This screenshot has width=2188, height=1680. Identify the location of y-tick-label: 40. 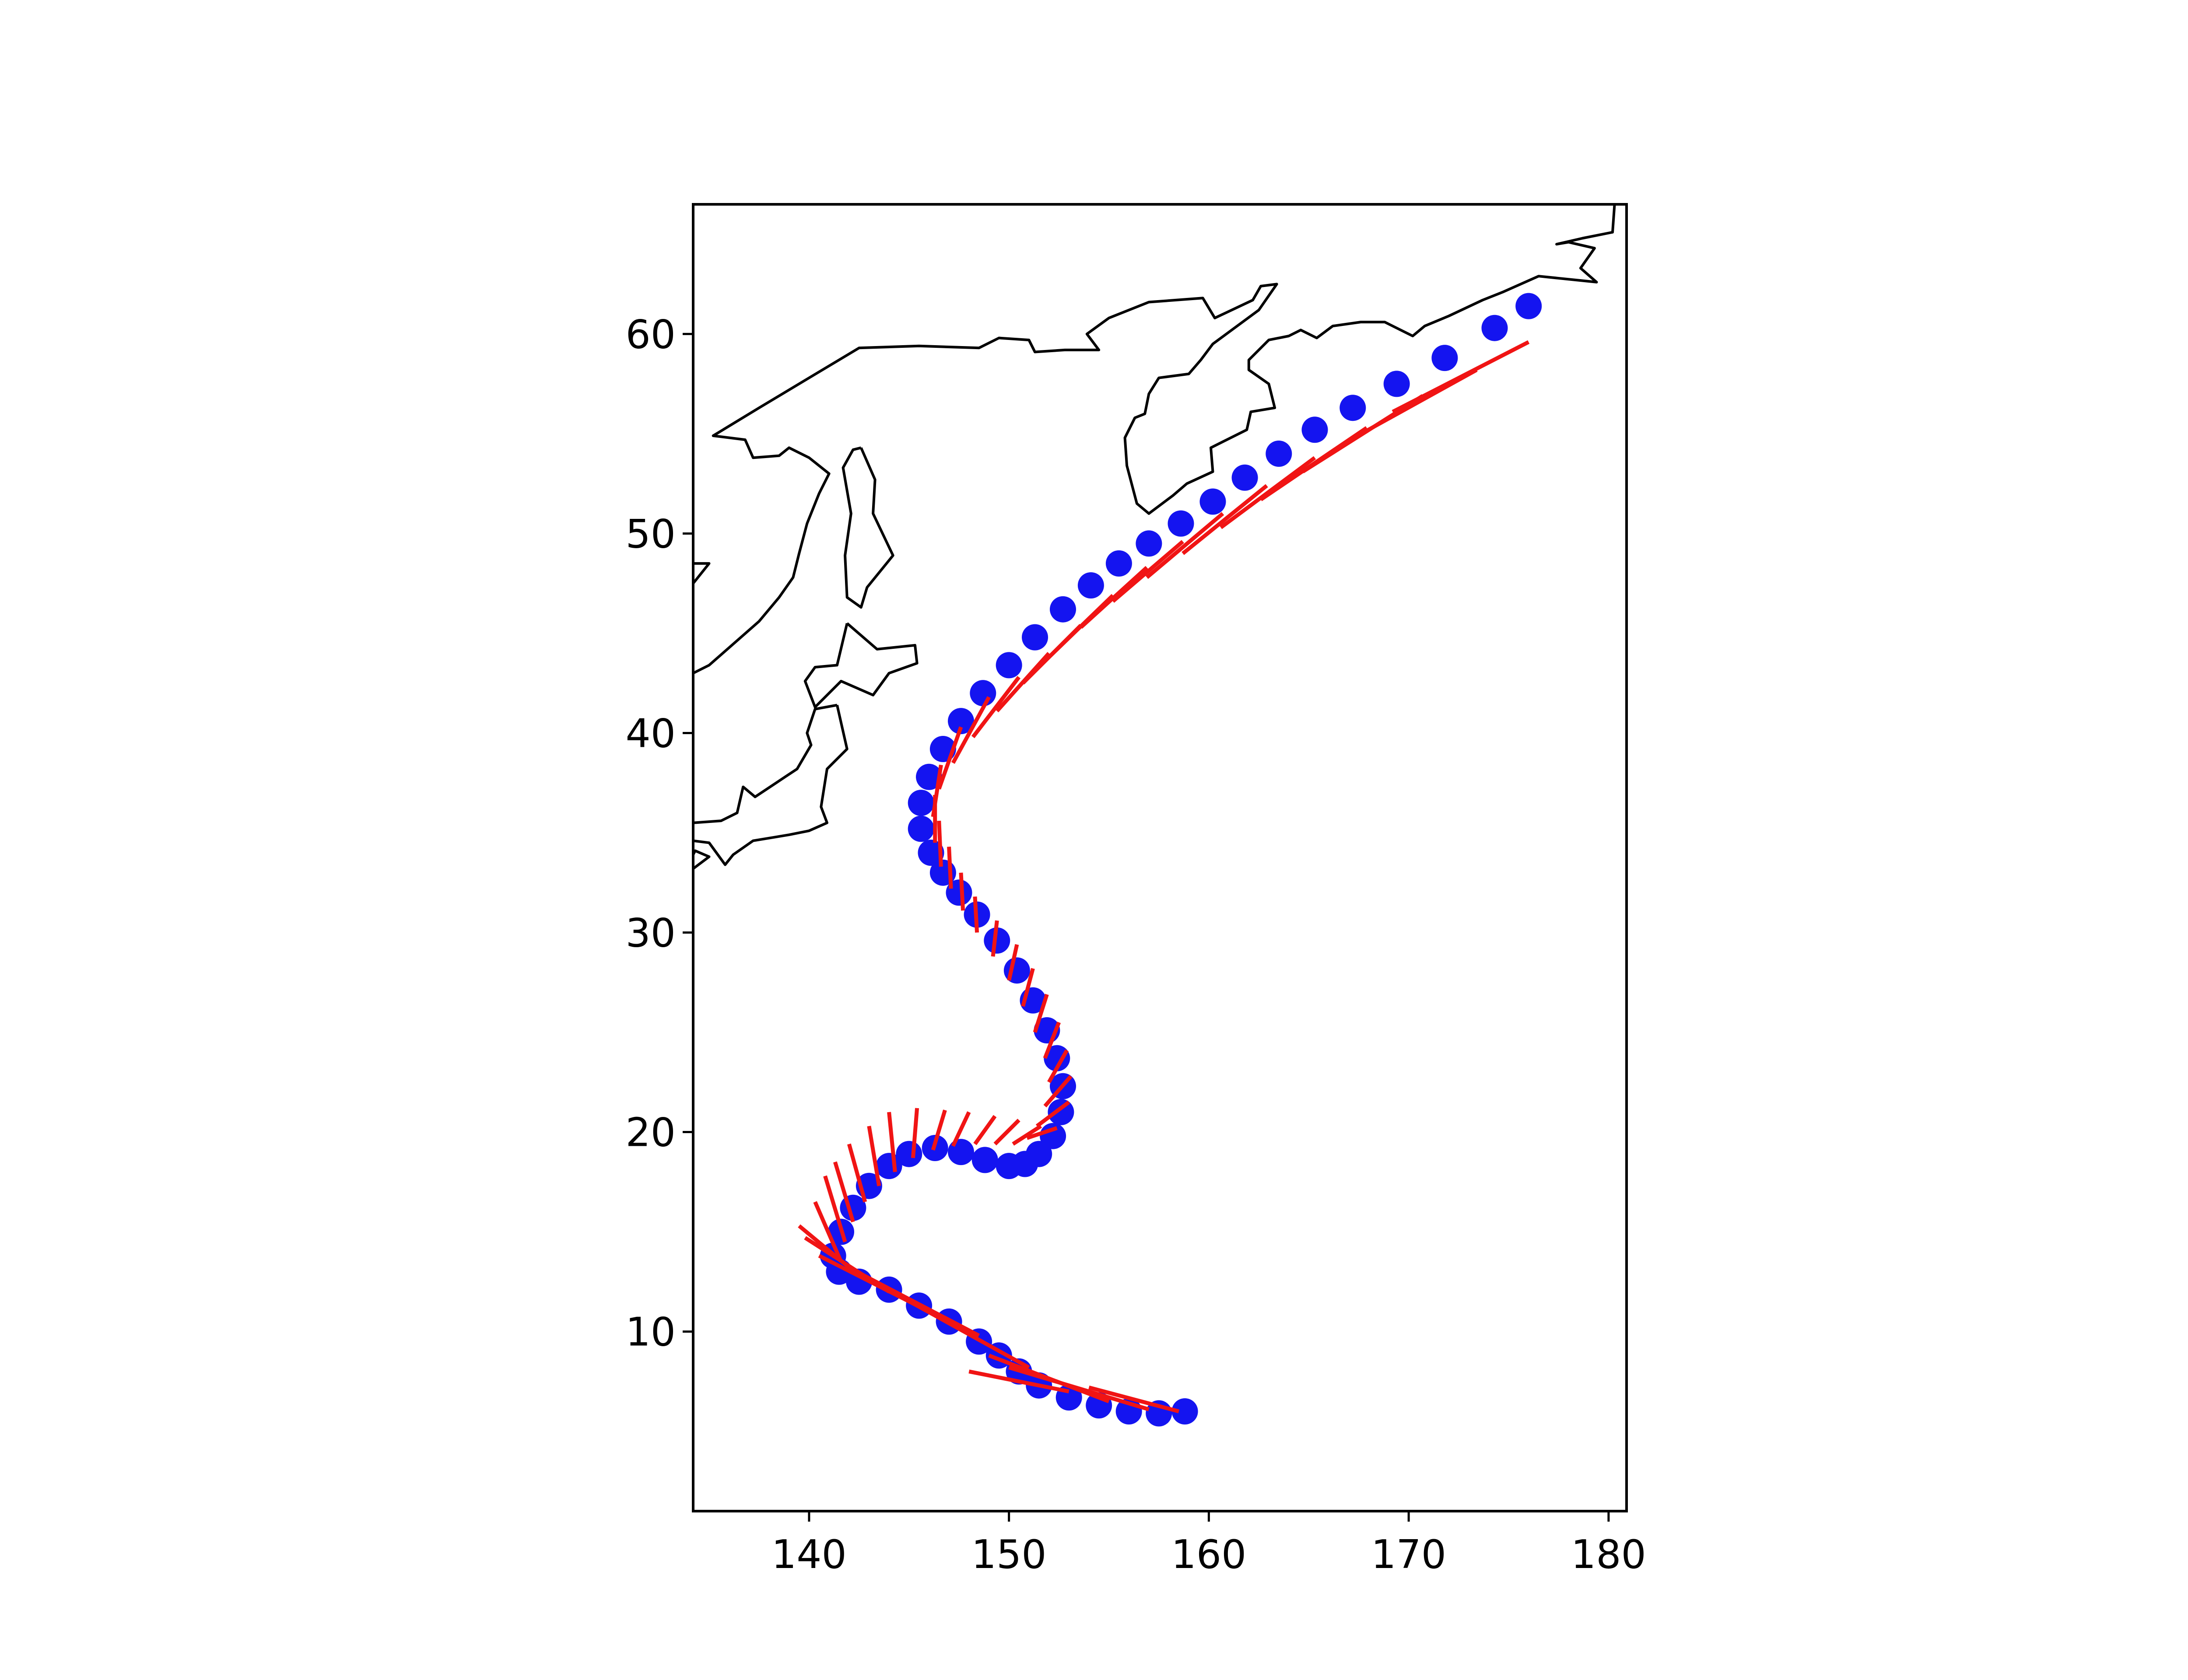
(650, 733).